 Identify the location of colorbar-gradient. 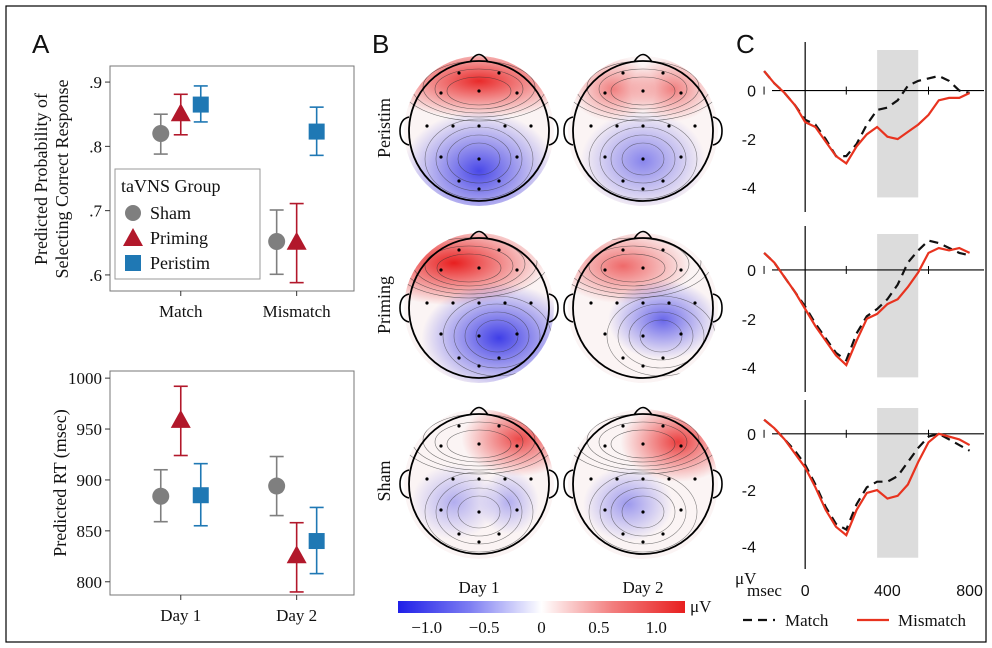
(541, 607).